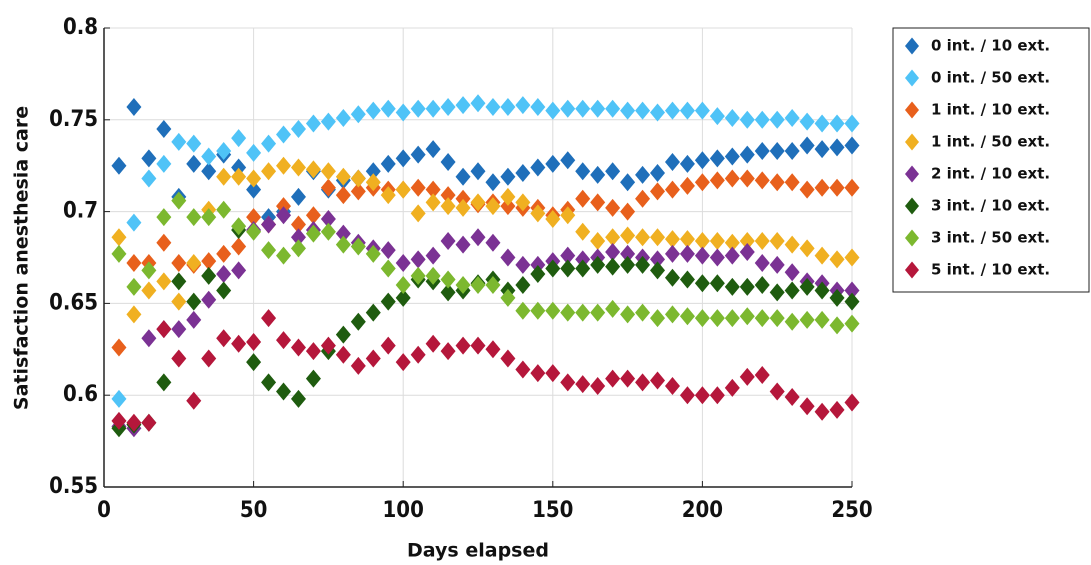 Image resolution: width=1091 pixels, height=565 pixels. I want to click on x-tick-label: 100, so click(403, 510).